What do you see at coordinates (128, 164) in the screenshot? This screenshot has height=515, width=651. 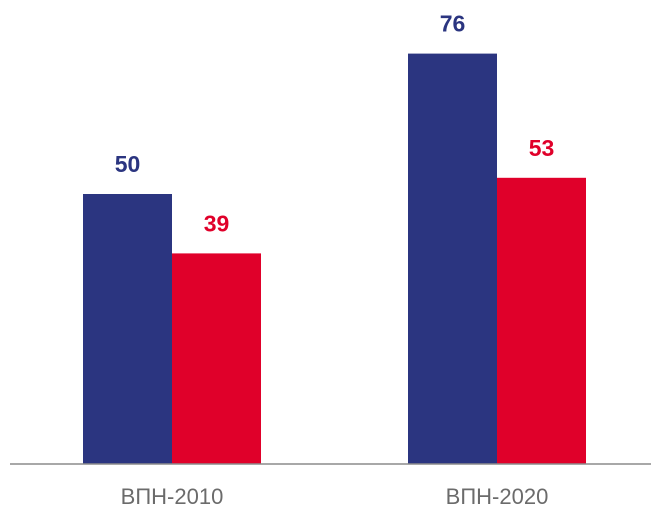 I see `value-label: 50` at bounding box center [128, 164].